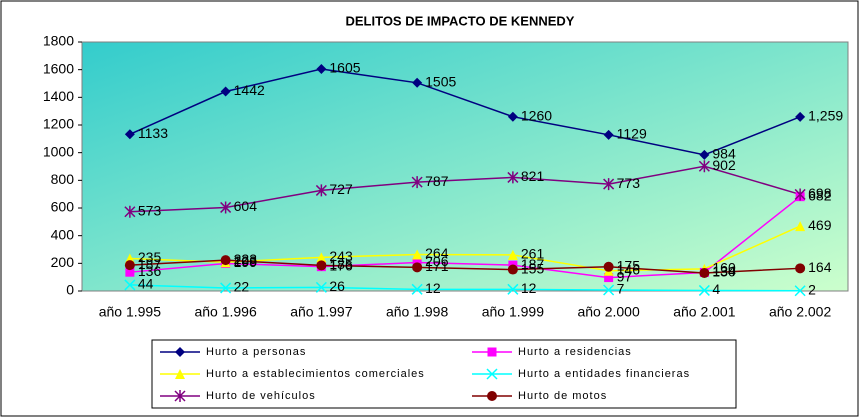 The width and height of the screenshot is (860, 418). I want to click on data-label: 573, so click(150, 210).